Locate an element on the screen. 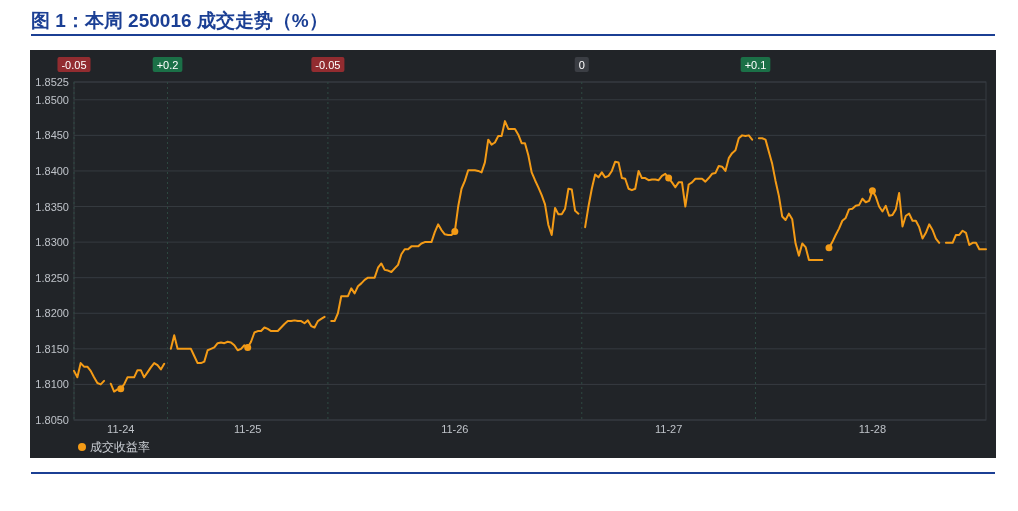 The image size is (1018, 511). badge: +0.1 is located at coordinates (755, 64).